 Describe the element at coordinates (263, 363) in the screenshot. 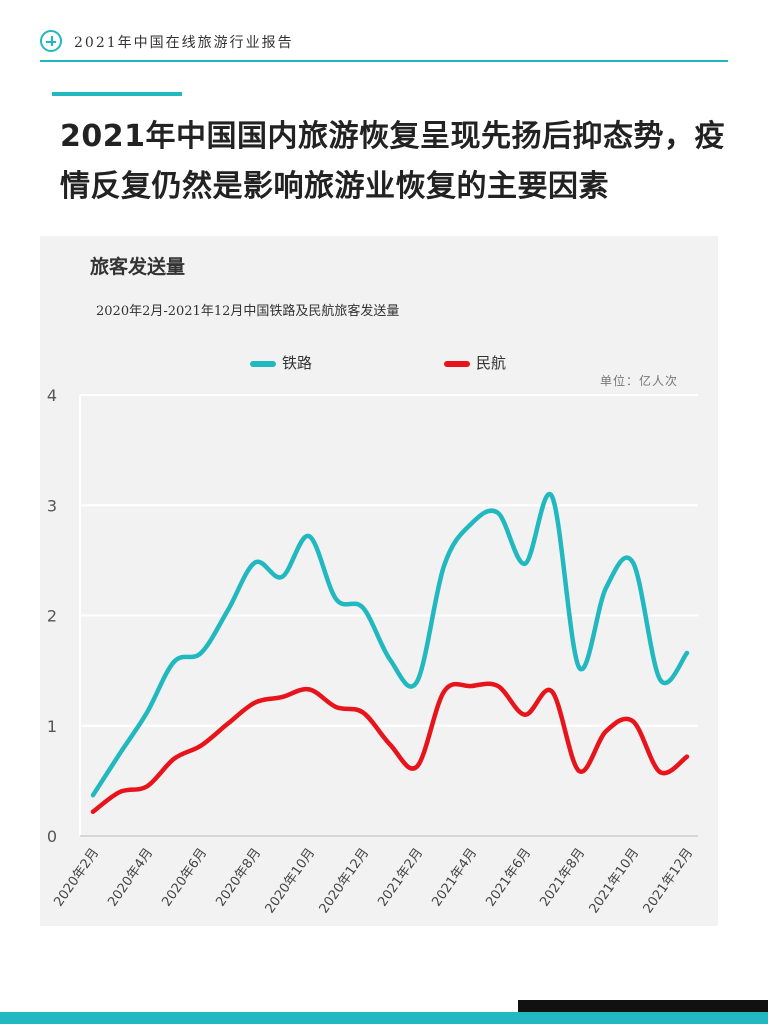

I see `legend-swatch-rail` at that location.